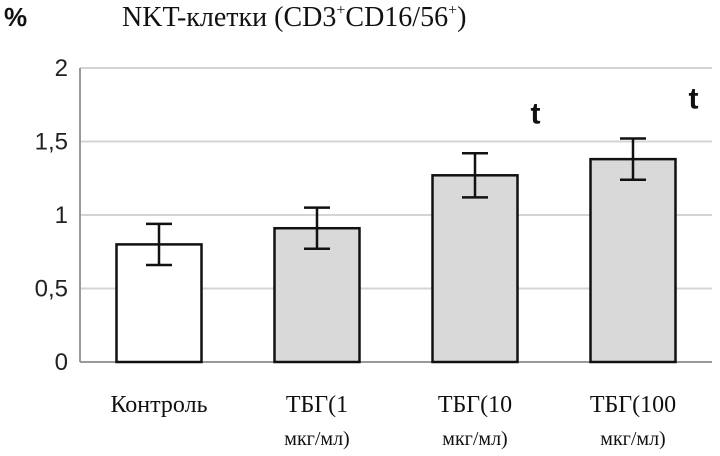 This screenshot has width=720, height=456. What do you see at coordinates (340, 10) in the screenshot?
I see `chart-title-sup1: +` at bounding box center [340, 10].